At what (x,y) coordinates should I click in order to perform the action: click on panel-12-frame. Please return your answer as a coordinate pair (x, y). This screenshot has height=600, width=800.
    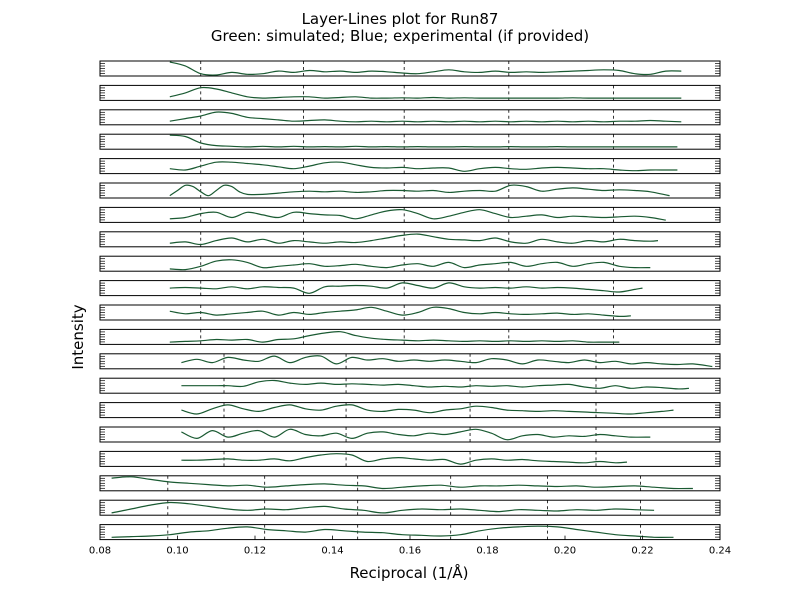
    Looking at the image, I should click on (410, 336).